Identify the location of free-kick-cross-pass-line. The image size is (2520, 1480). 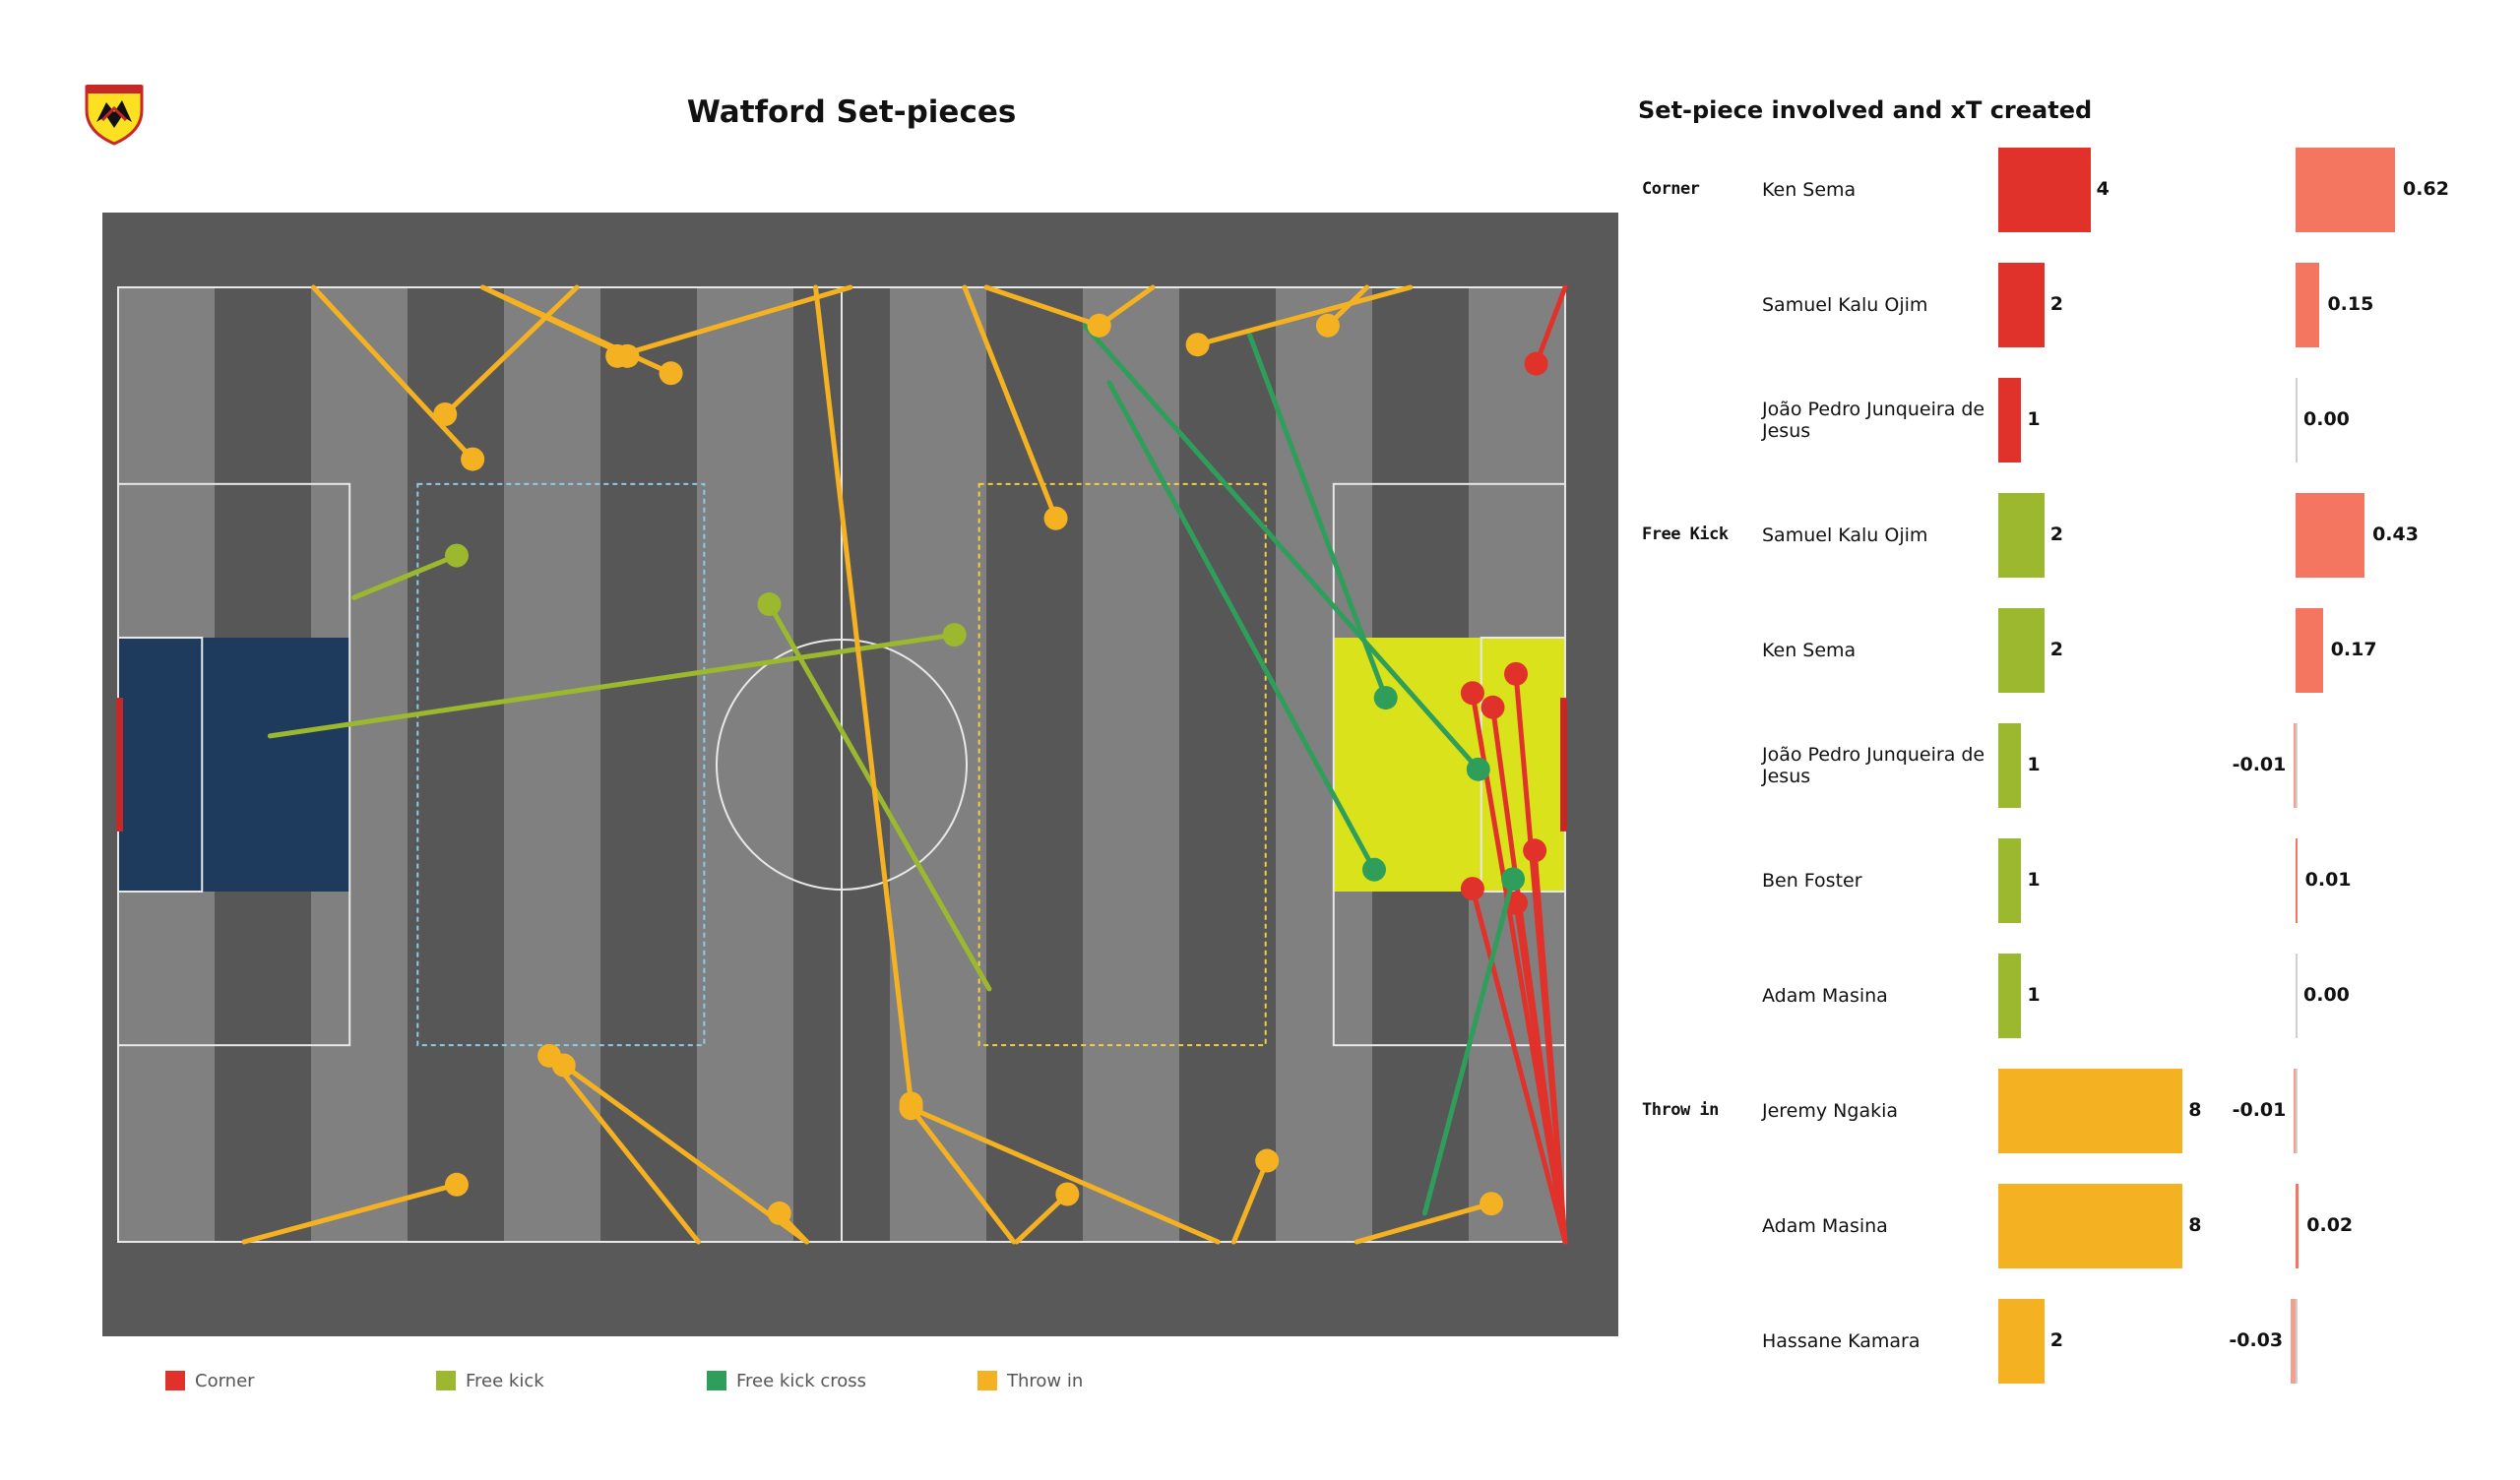
(1468, 1046).